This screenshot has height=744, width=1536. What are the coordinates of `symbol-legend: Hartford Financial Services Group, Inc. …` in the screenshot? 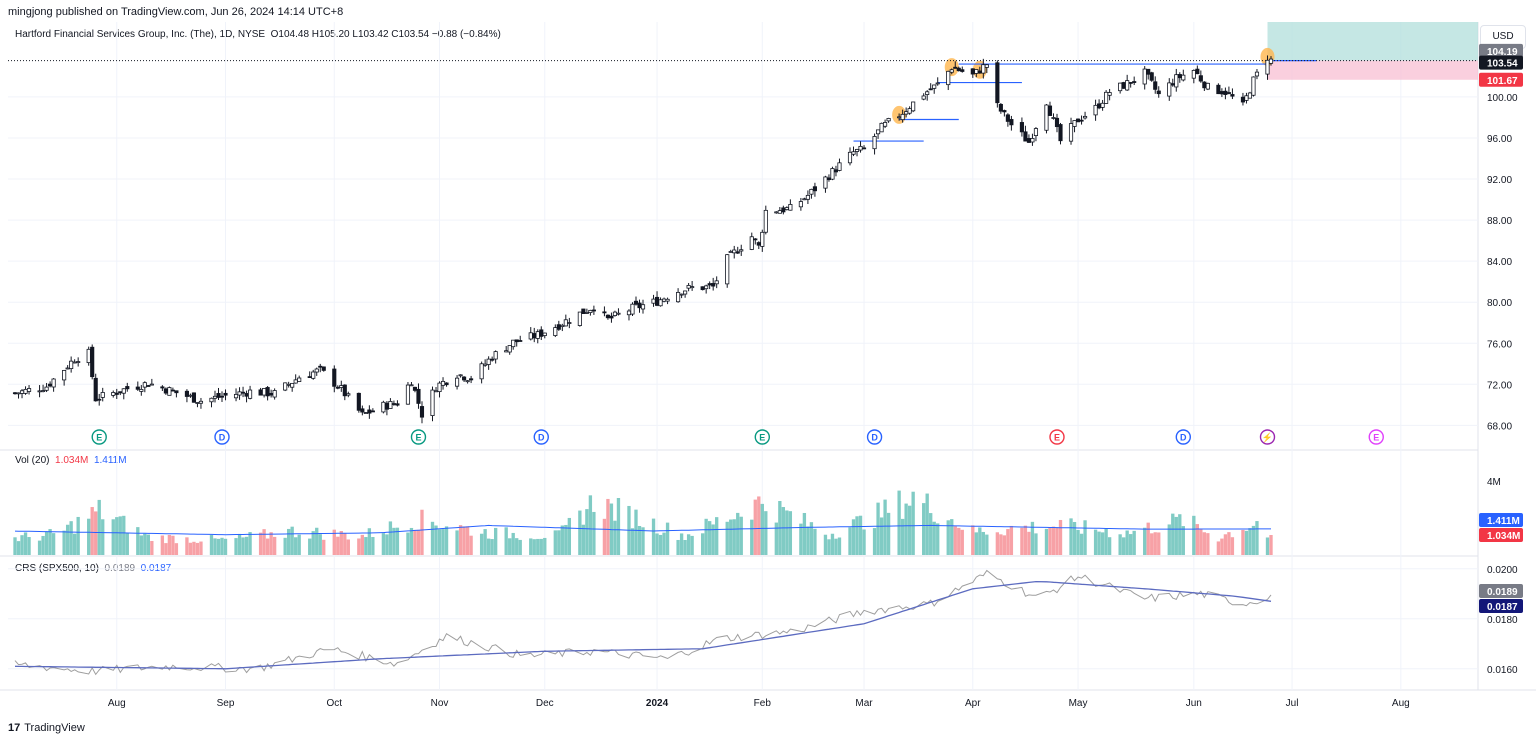 It's located at (258, 34).